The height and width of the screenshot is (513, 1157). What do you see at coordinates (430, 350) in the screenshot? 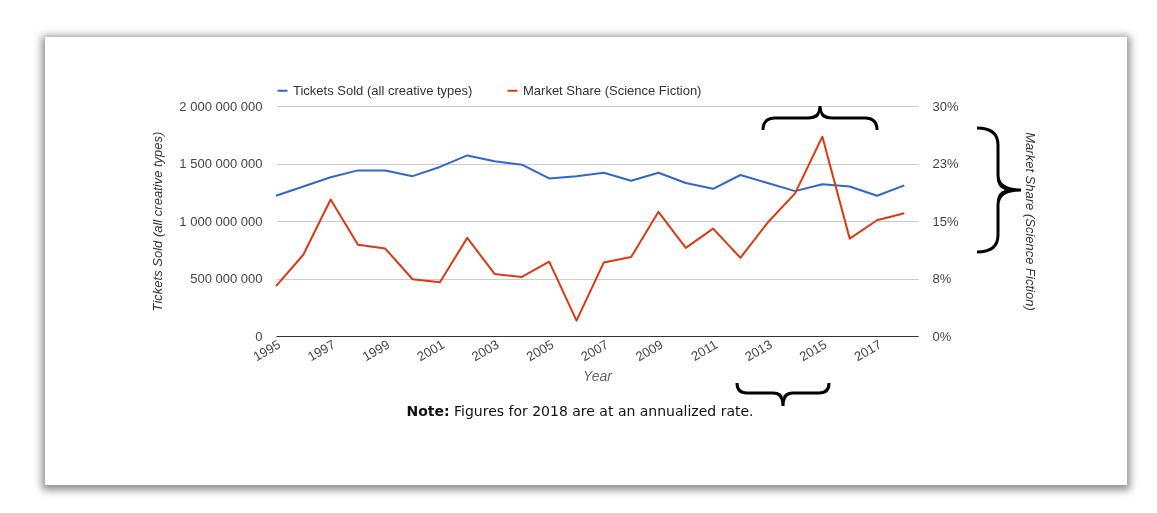
I see `x-tick-label: 2001` at bounding box center [430, 350].